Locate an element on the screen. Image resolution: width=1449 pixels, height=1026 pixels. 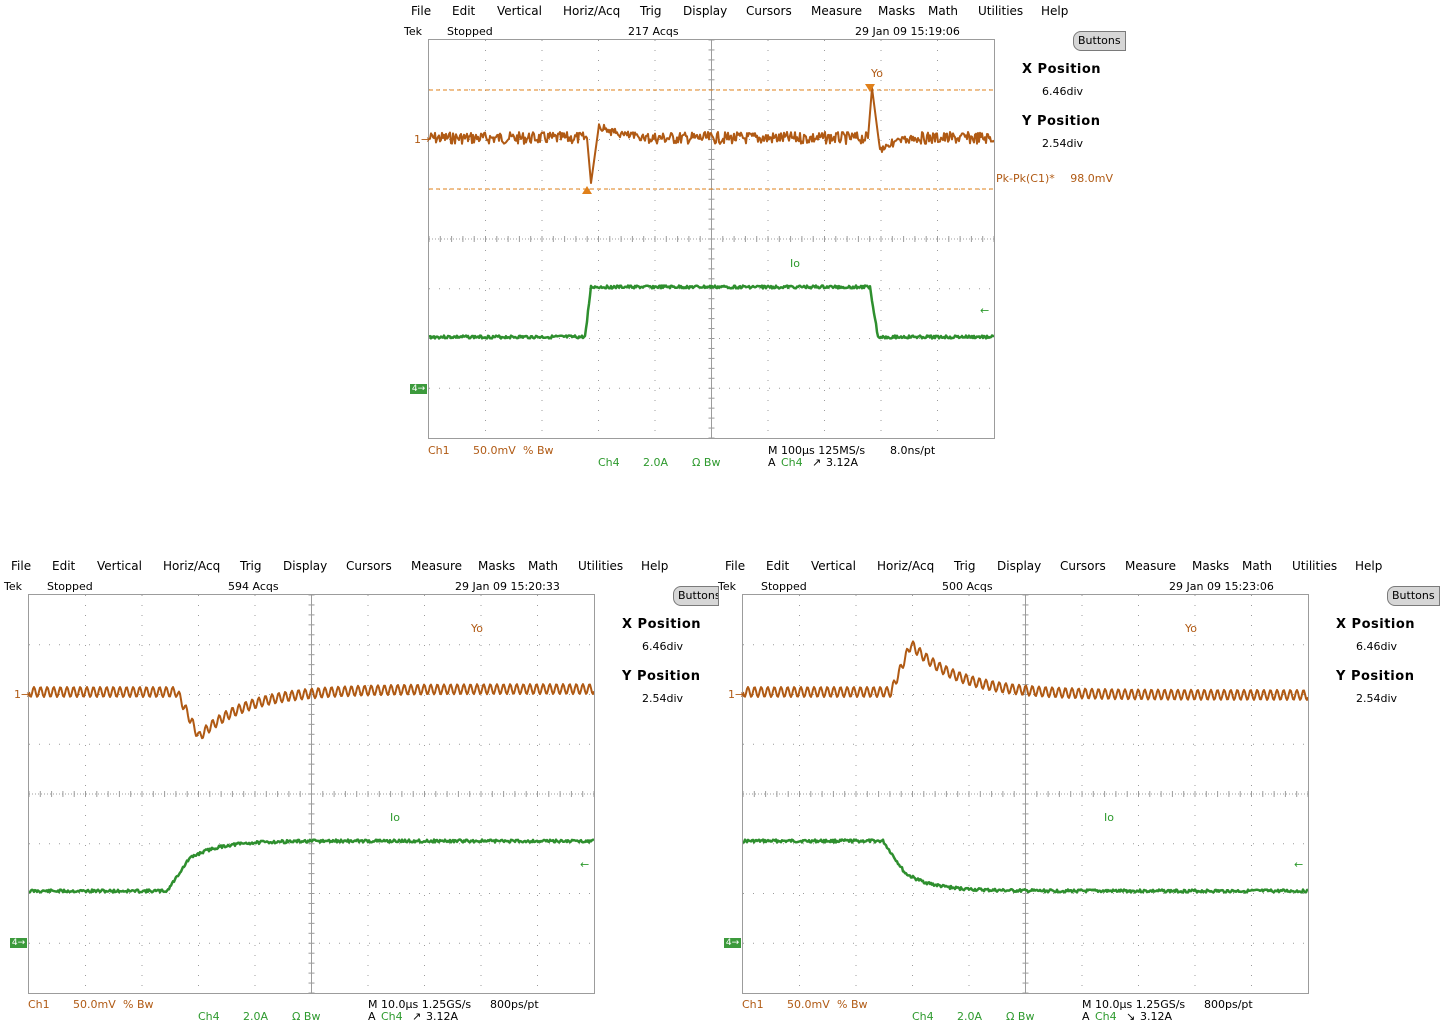
ch4-waveform-io is located at coordinates (311, 866).